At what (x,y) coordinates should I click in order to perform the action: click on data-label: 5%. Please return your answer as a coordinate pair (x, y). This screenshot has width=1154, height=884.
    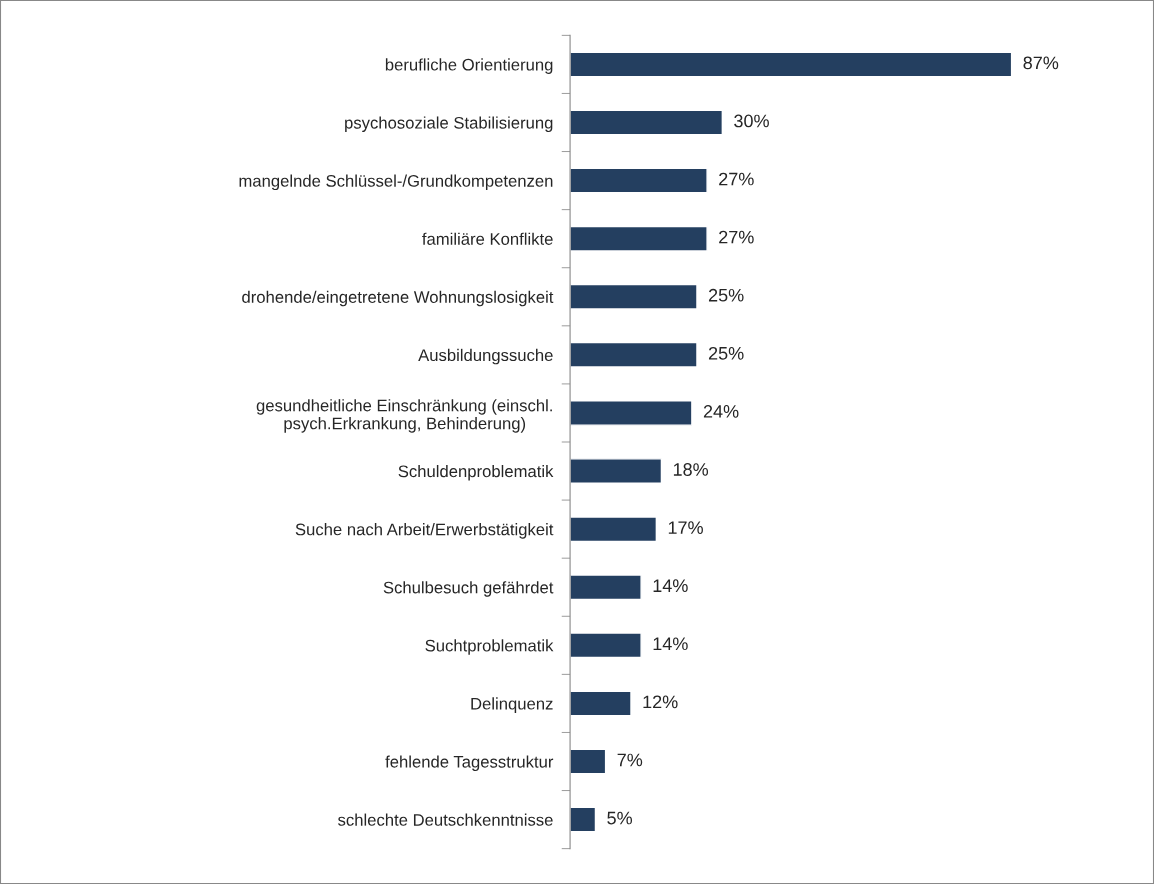
    Looking at the image, I should click on (620, 818).